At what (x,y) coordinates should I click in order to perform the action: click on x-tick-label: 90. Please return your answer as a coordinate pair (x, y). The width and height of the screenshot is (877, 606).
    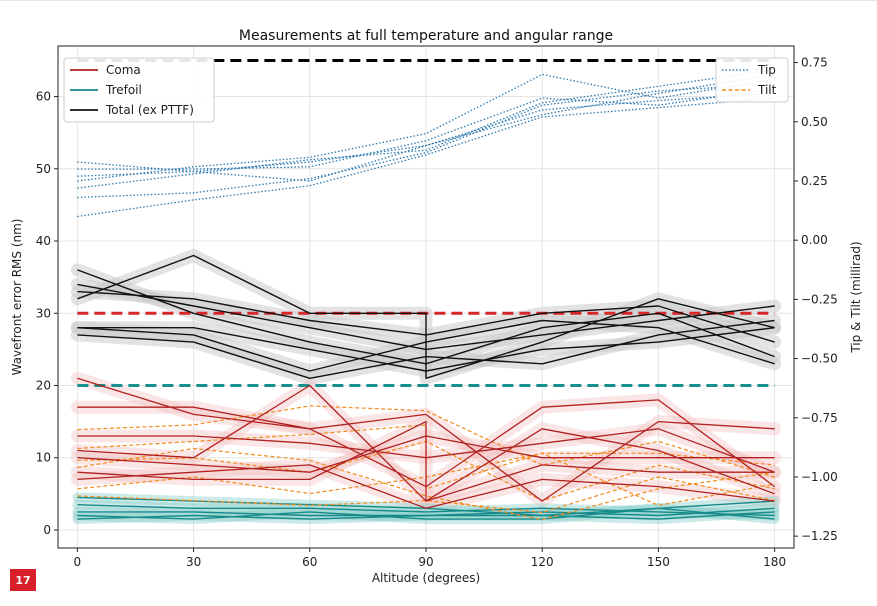
    Looking at the image, I should click on (425, 562).